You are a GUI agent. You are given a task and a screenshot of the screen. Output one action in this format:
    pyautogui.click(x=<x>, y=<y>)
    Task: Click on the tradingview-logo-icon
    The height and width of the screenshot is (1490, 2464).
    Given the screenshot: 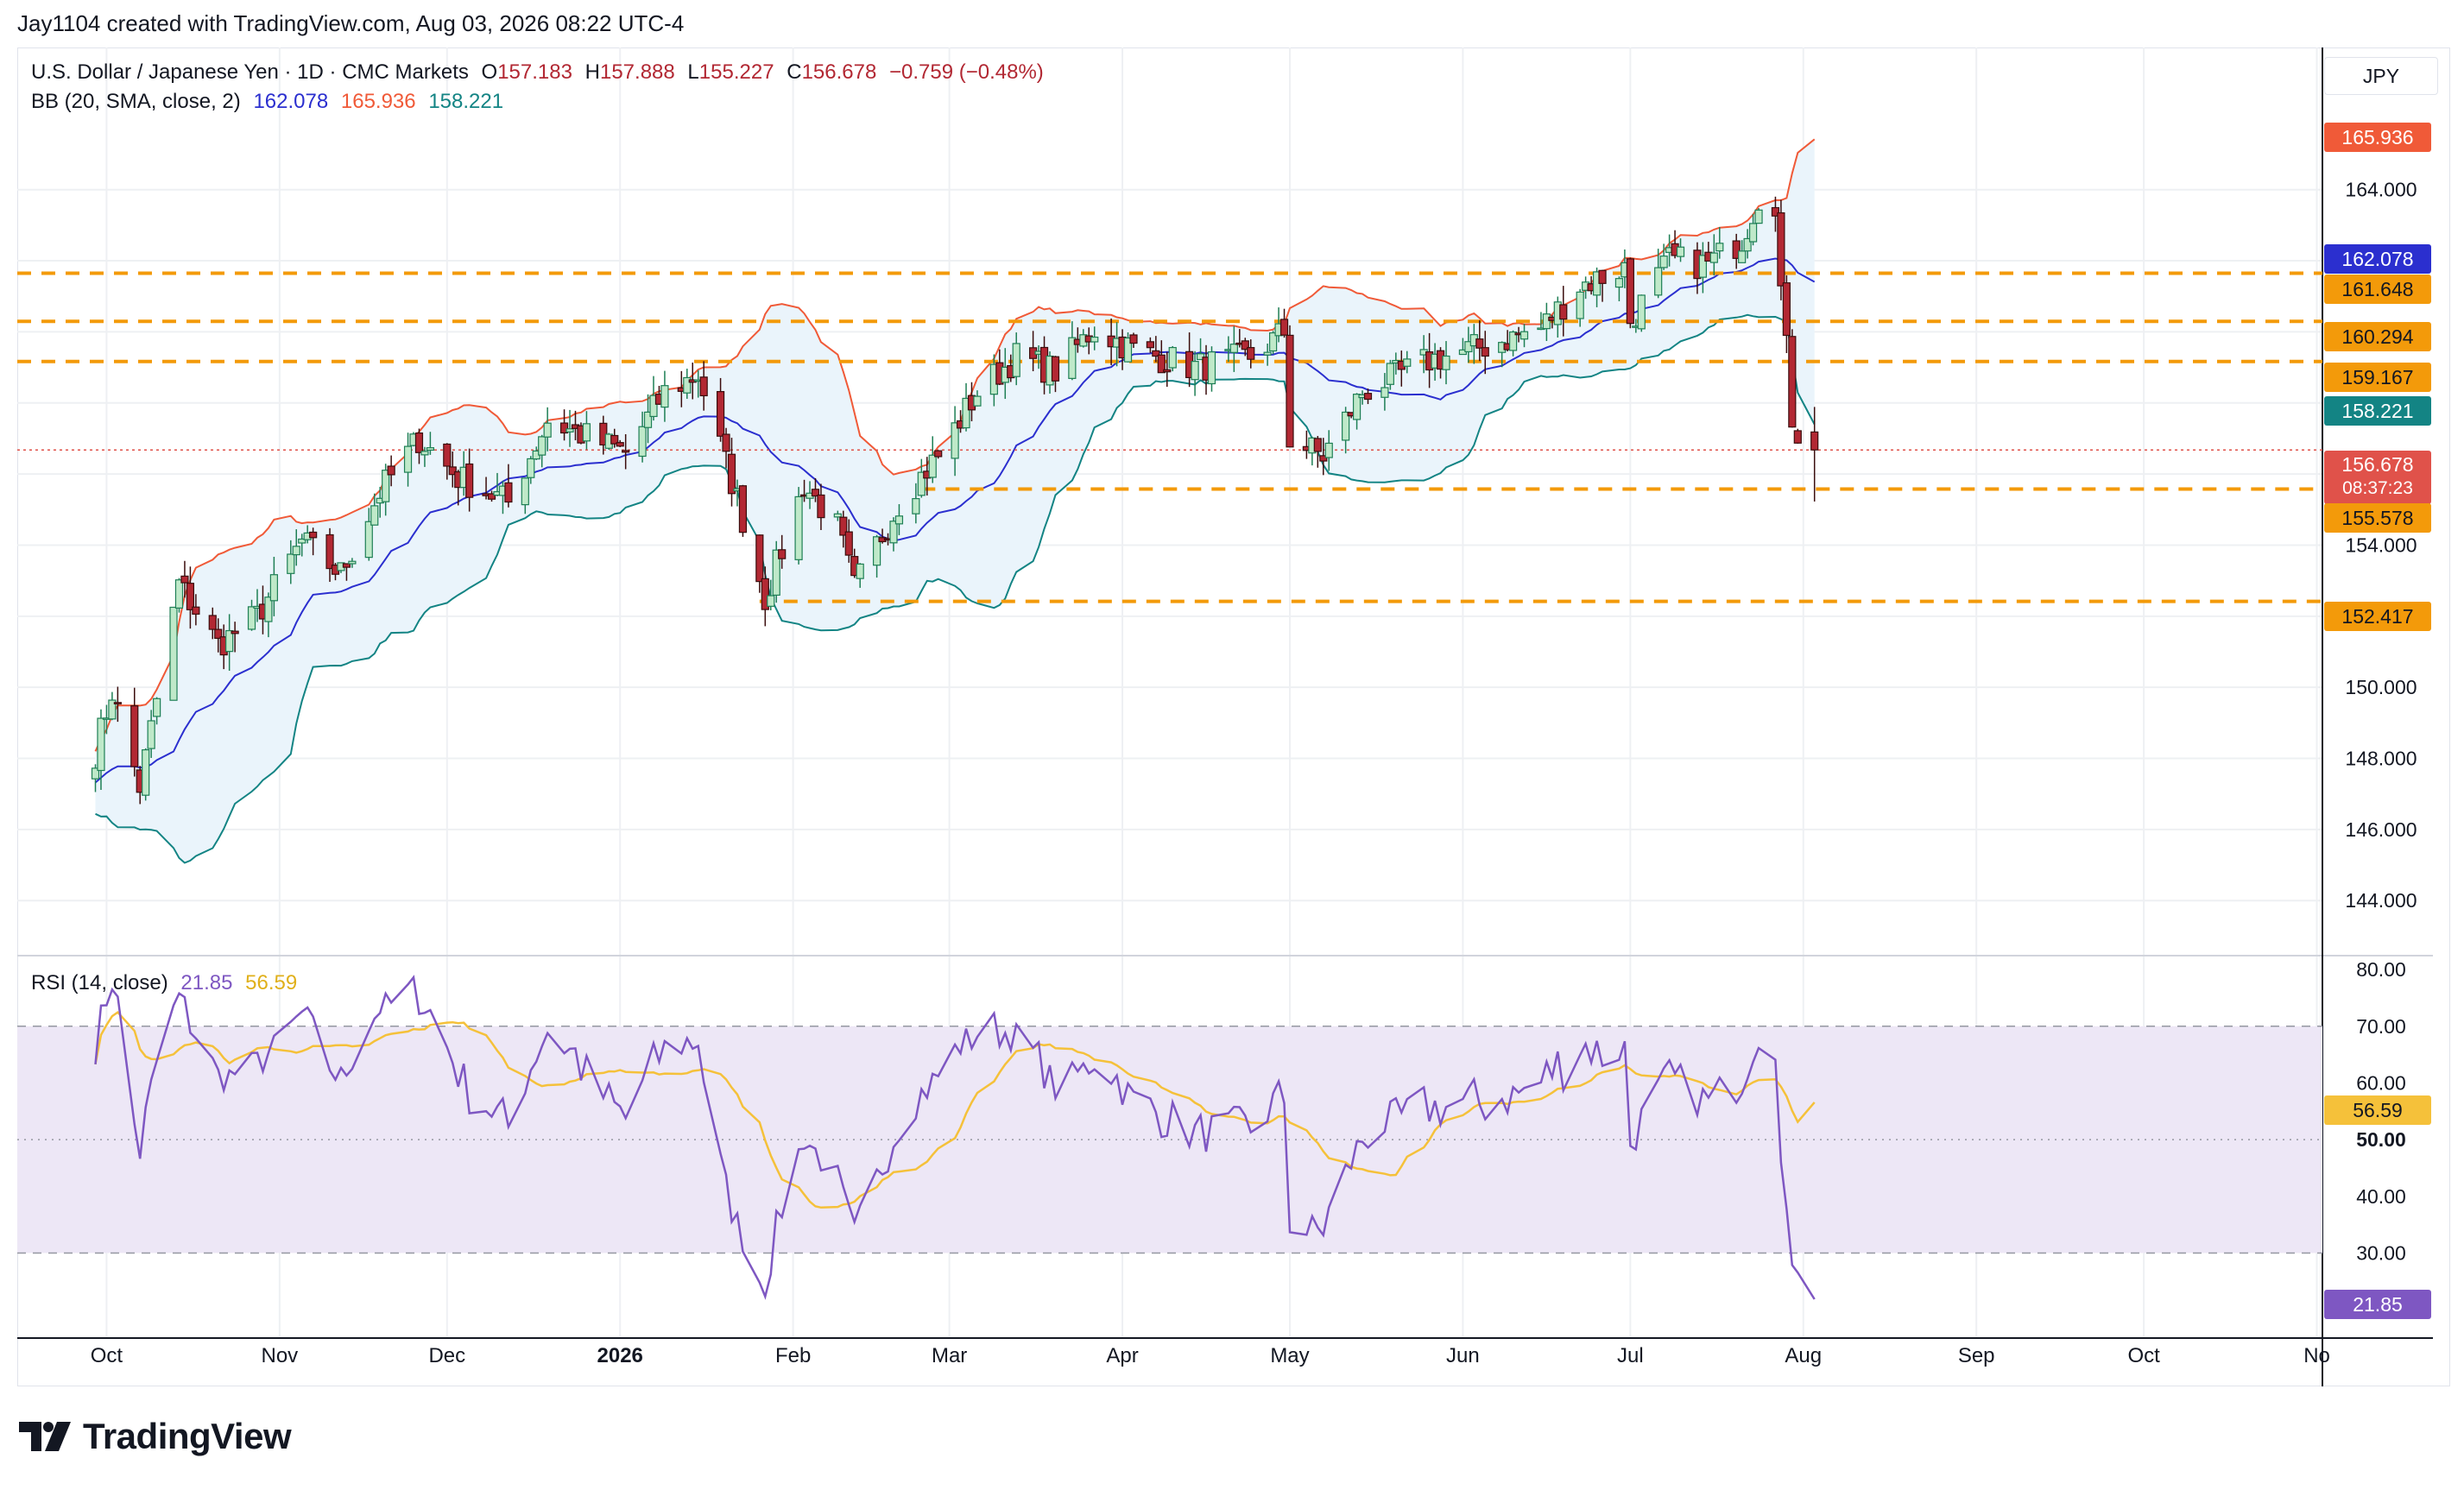 What is the action you would take?
    pyautogui.click(x=45, y=1436)
    